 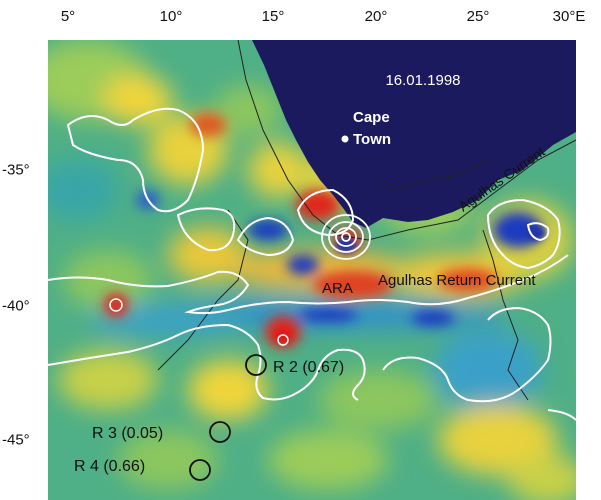 What do you see at coordinates (16, 440) in the screenshot?
I see `lat-tick-45: -45°` at bounding box center [16, 440].